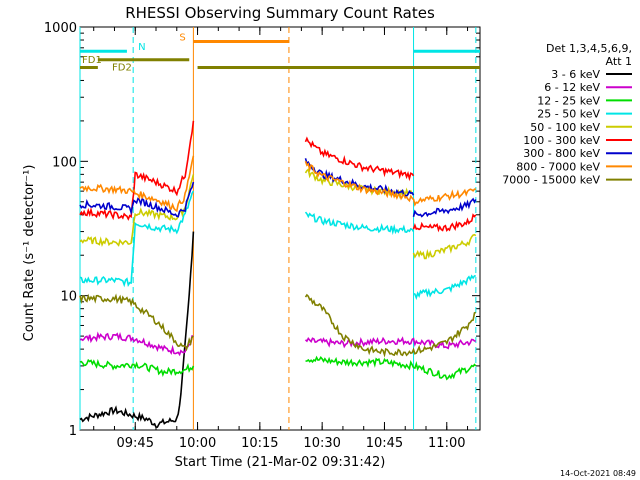 Image resolution: width=640 pixels, height=480 pixels. Describe the element at coordinates (568, 100) in the screenshot. I see `legend-label: 12 - 25 keV` at that location.